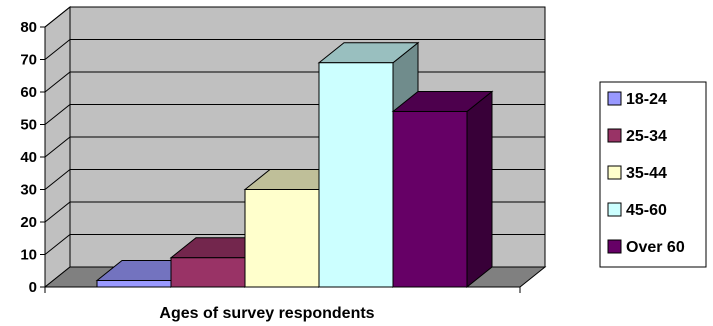 Image resolution: width=713 pixels, height=326 pixels. What do you see at coordinates (28, 27) in the screenshot?
I see `y-tick-label: 80` at bounding box center [28, 27].